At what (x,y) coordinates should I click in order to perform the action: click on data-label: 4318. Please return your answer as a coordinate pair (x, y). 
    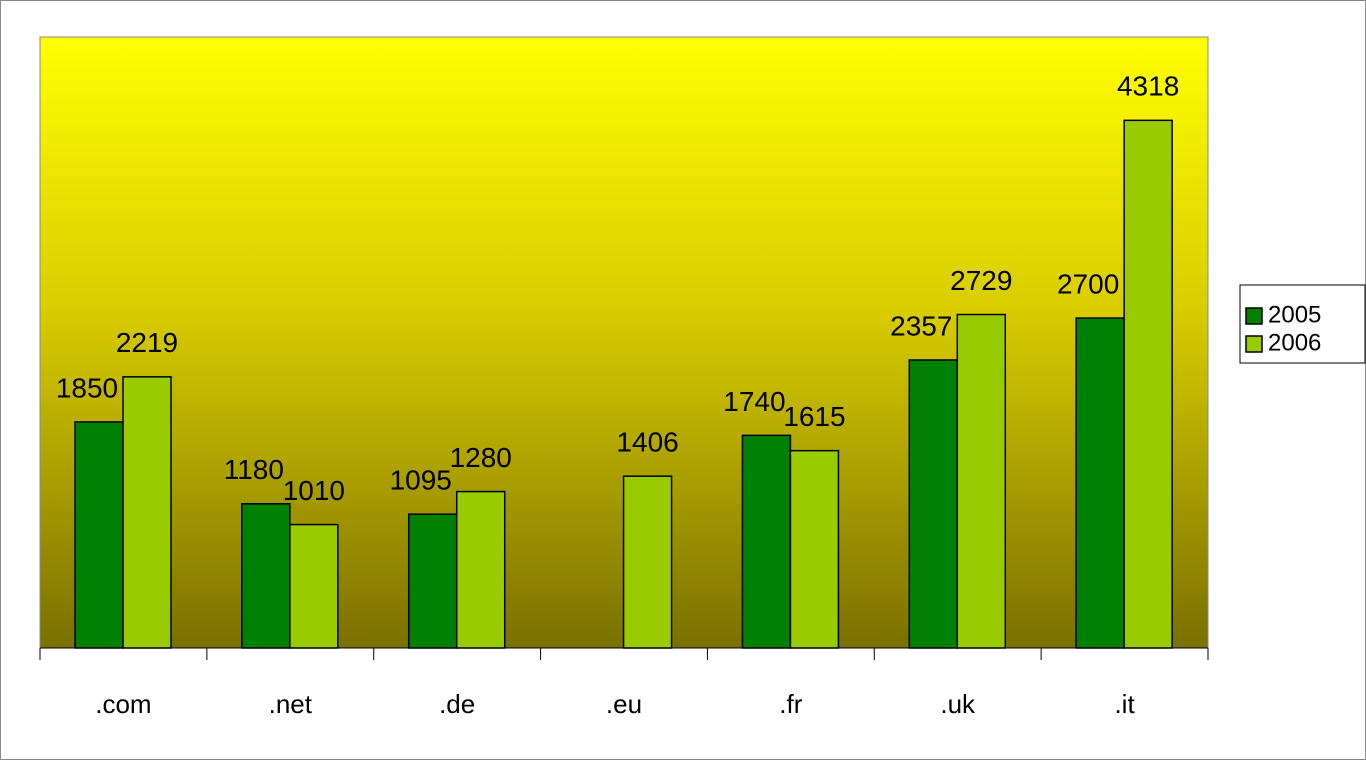
    Looking at the image, I should click on (1148, 86).